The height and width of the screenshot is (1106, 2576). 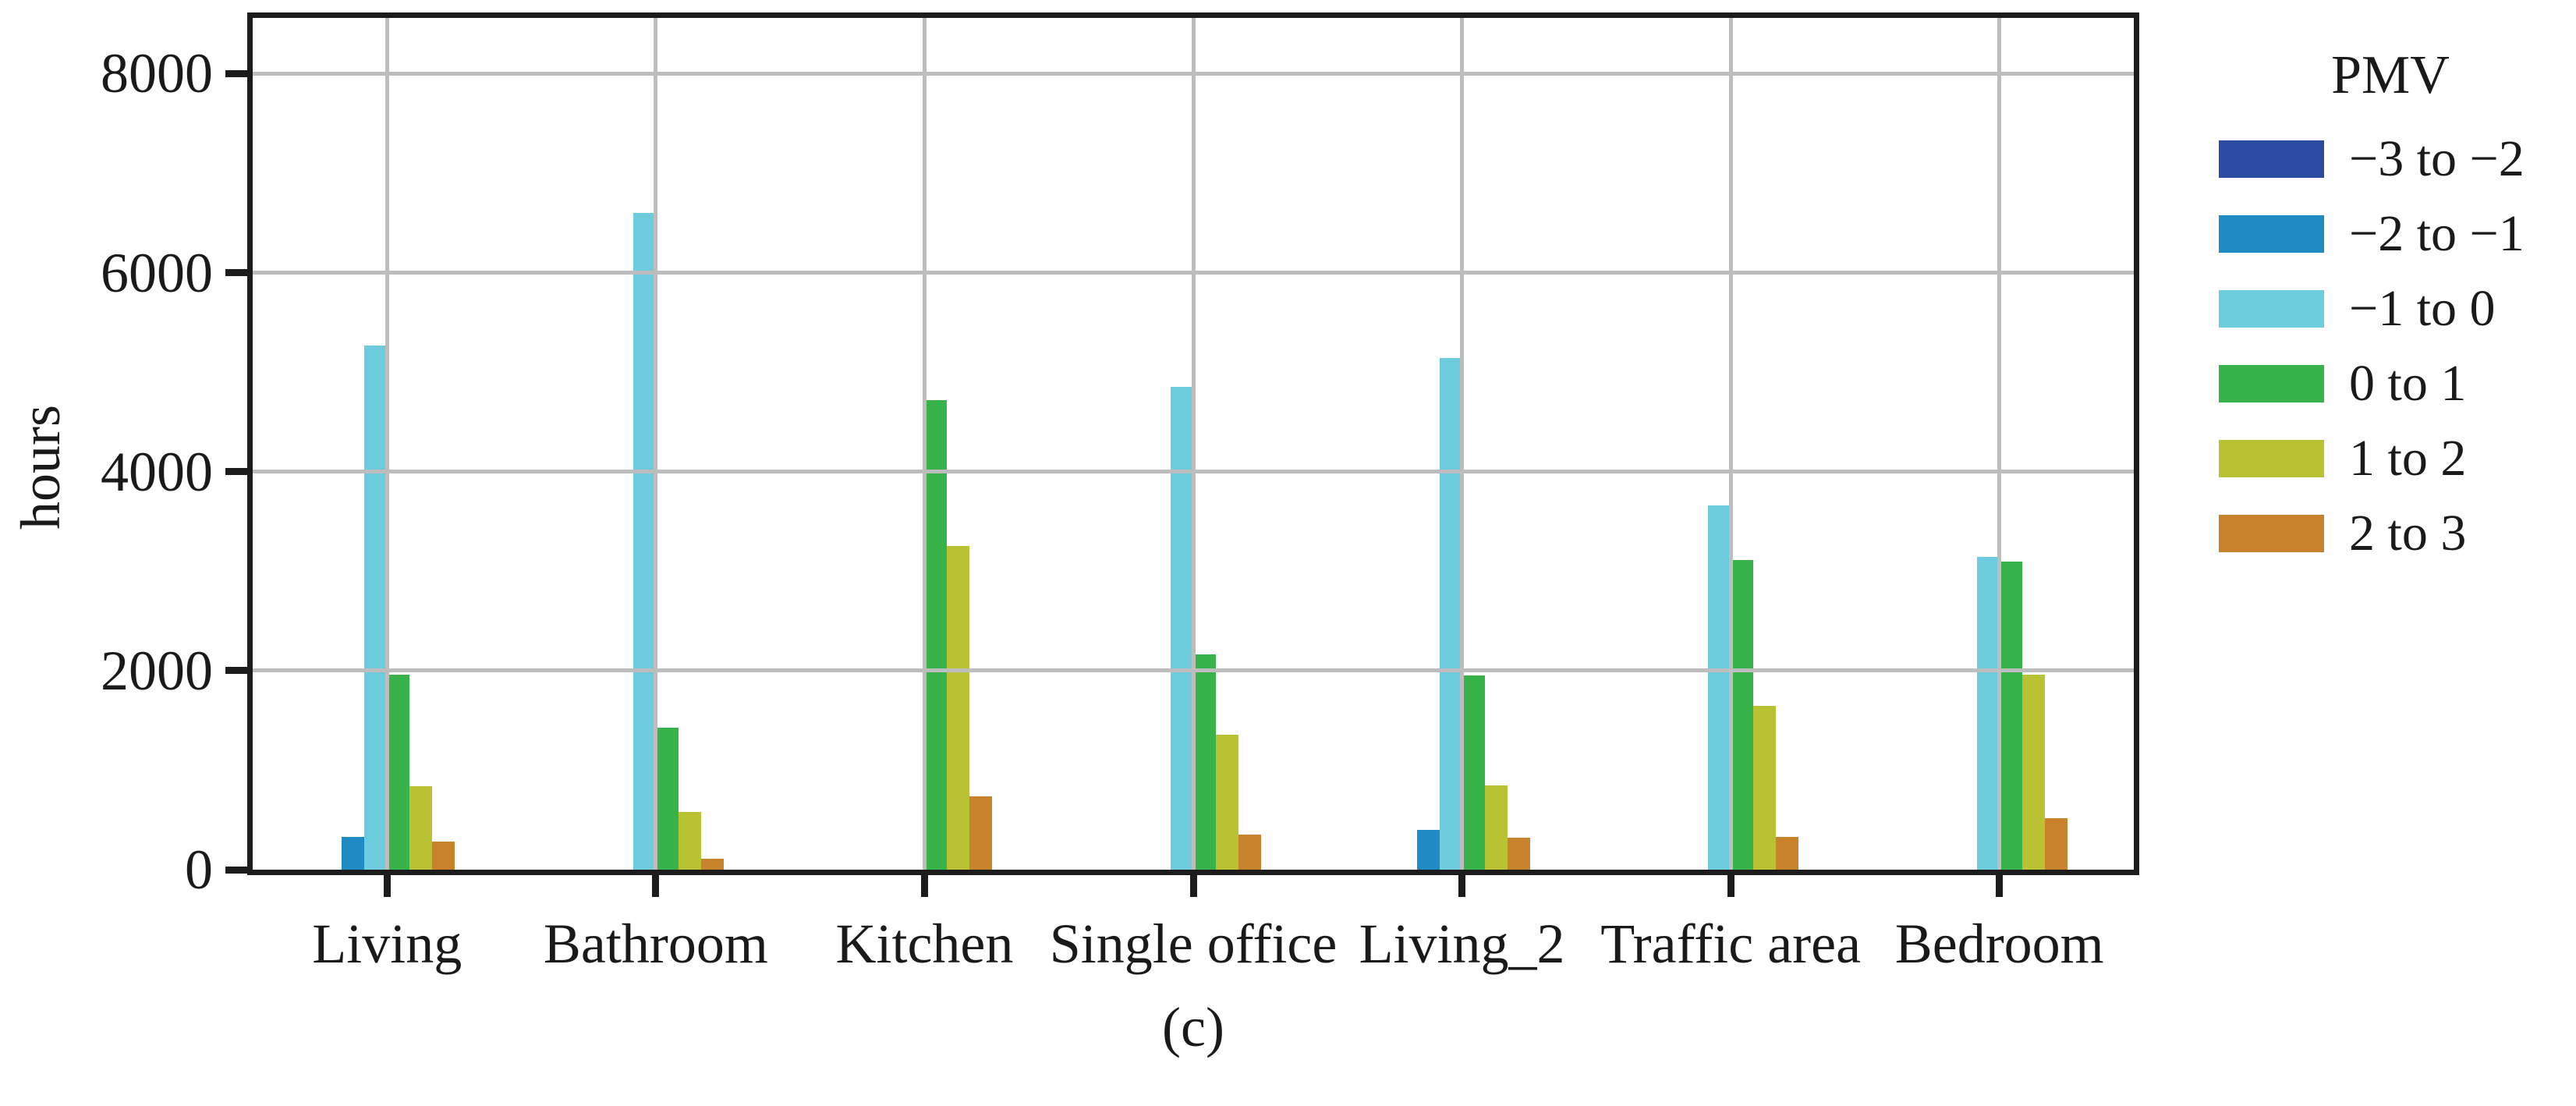 What do you see at coordinates (2422, 308) in the screenshot?
I see `legend-entry-label: −1 to 0` at bounding box center [2422, 308].